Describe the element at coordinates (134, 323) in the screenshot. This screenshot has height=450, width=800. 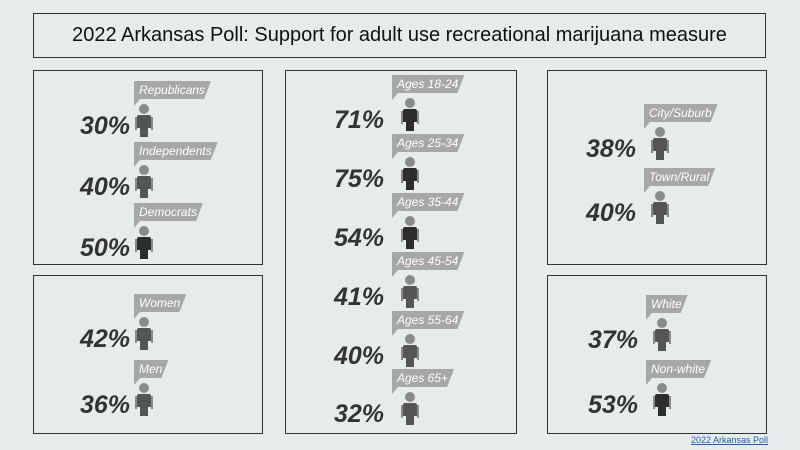
I see `gender-item-women: Women 42%` at that location.